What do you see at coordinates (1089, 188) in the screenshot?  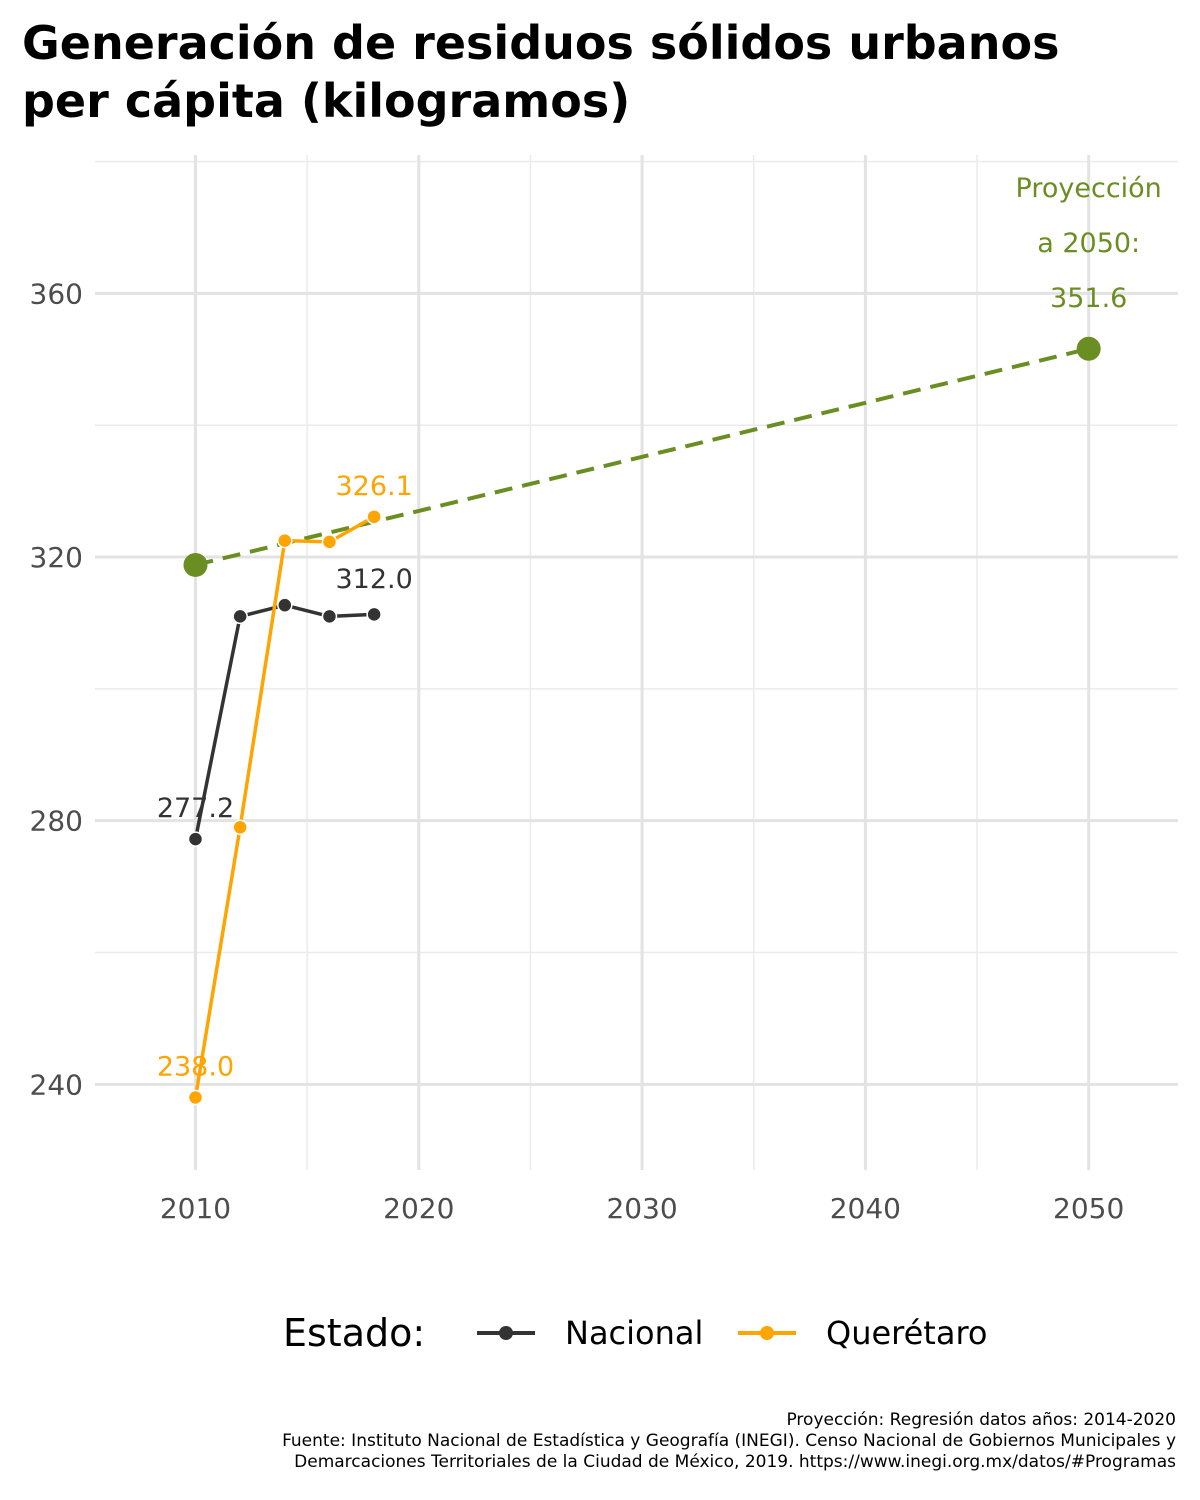 I see `projection-annotation-line: Proyección` at bounding box center [1089, 188].